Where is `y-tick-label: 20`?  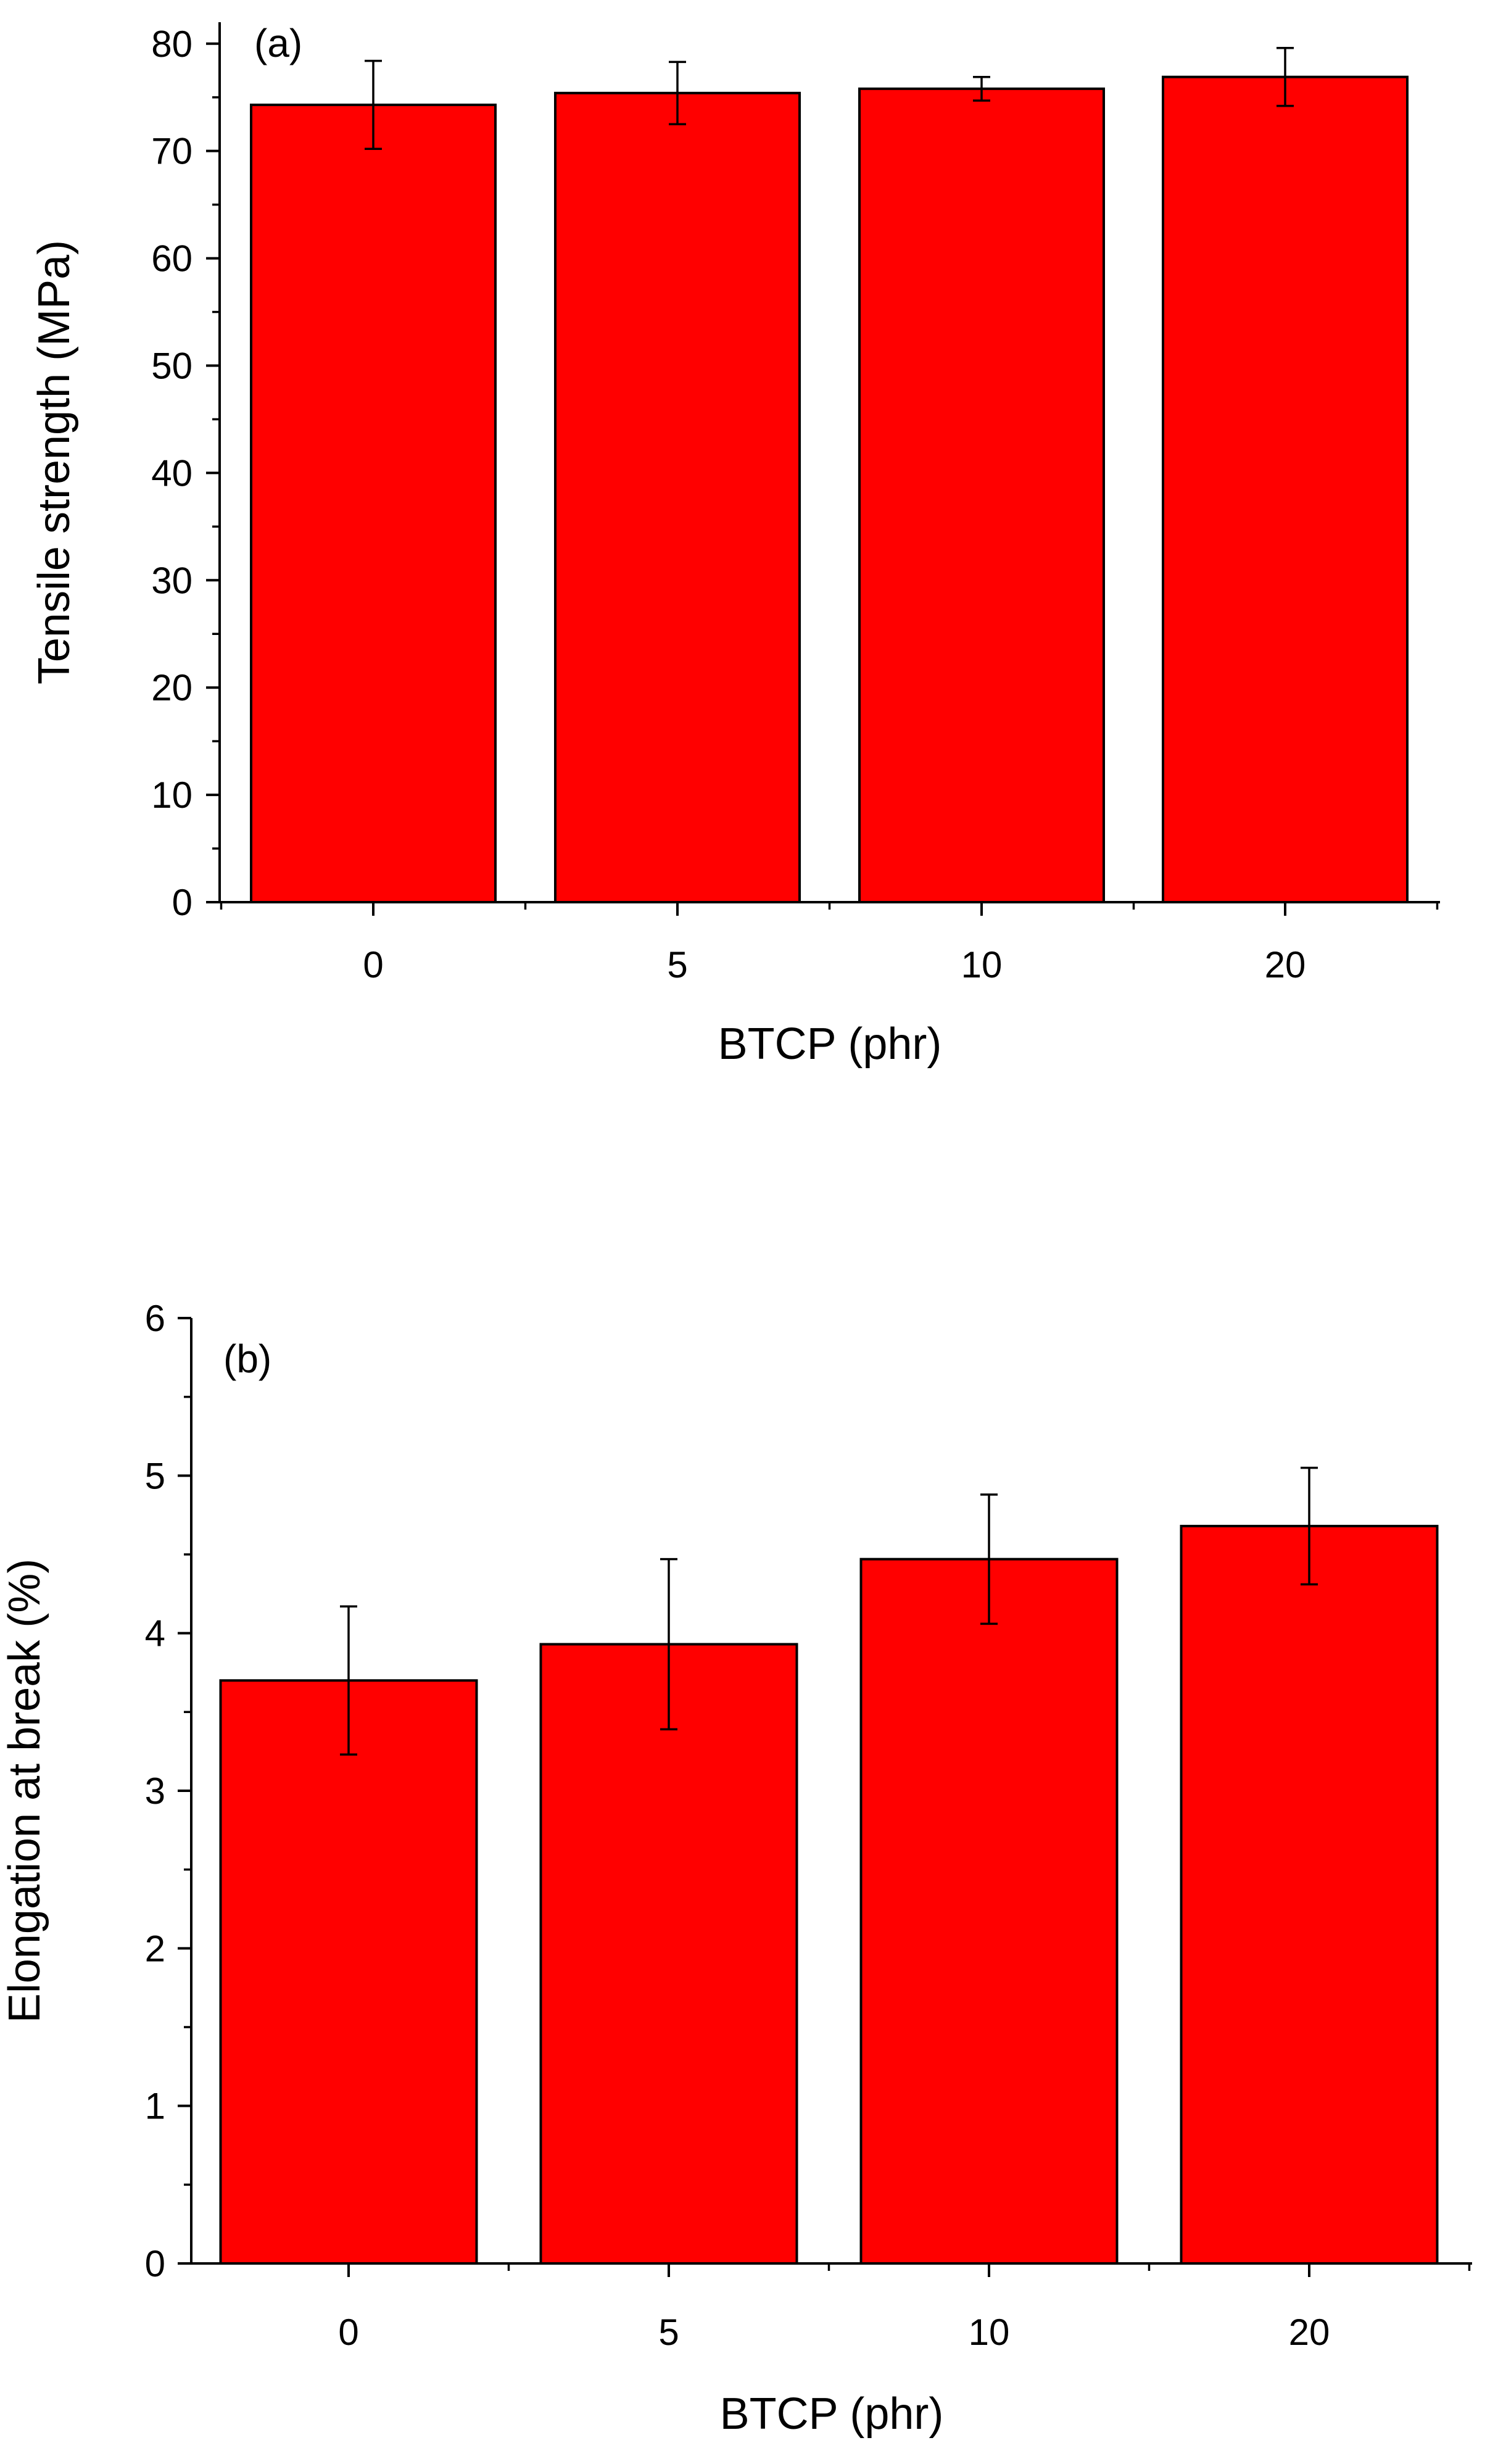 y-tick-label: 20 is located at coordinates (171, 687).